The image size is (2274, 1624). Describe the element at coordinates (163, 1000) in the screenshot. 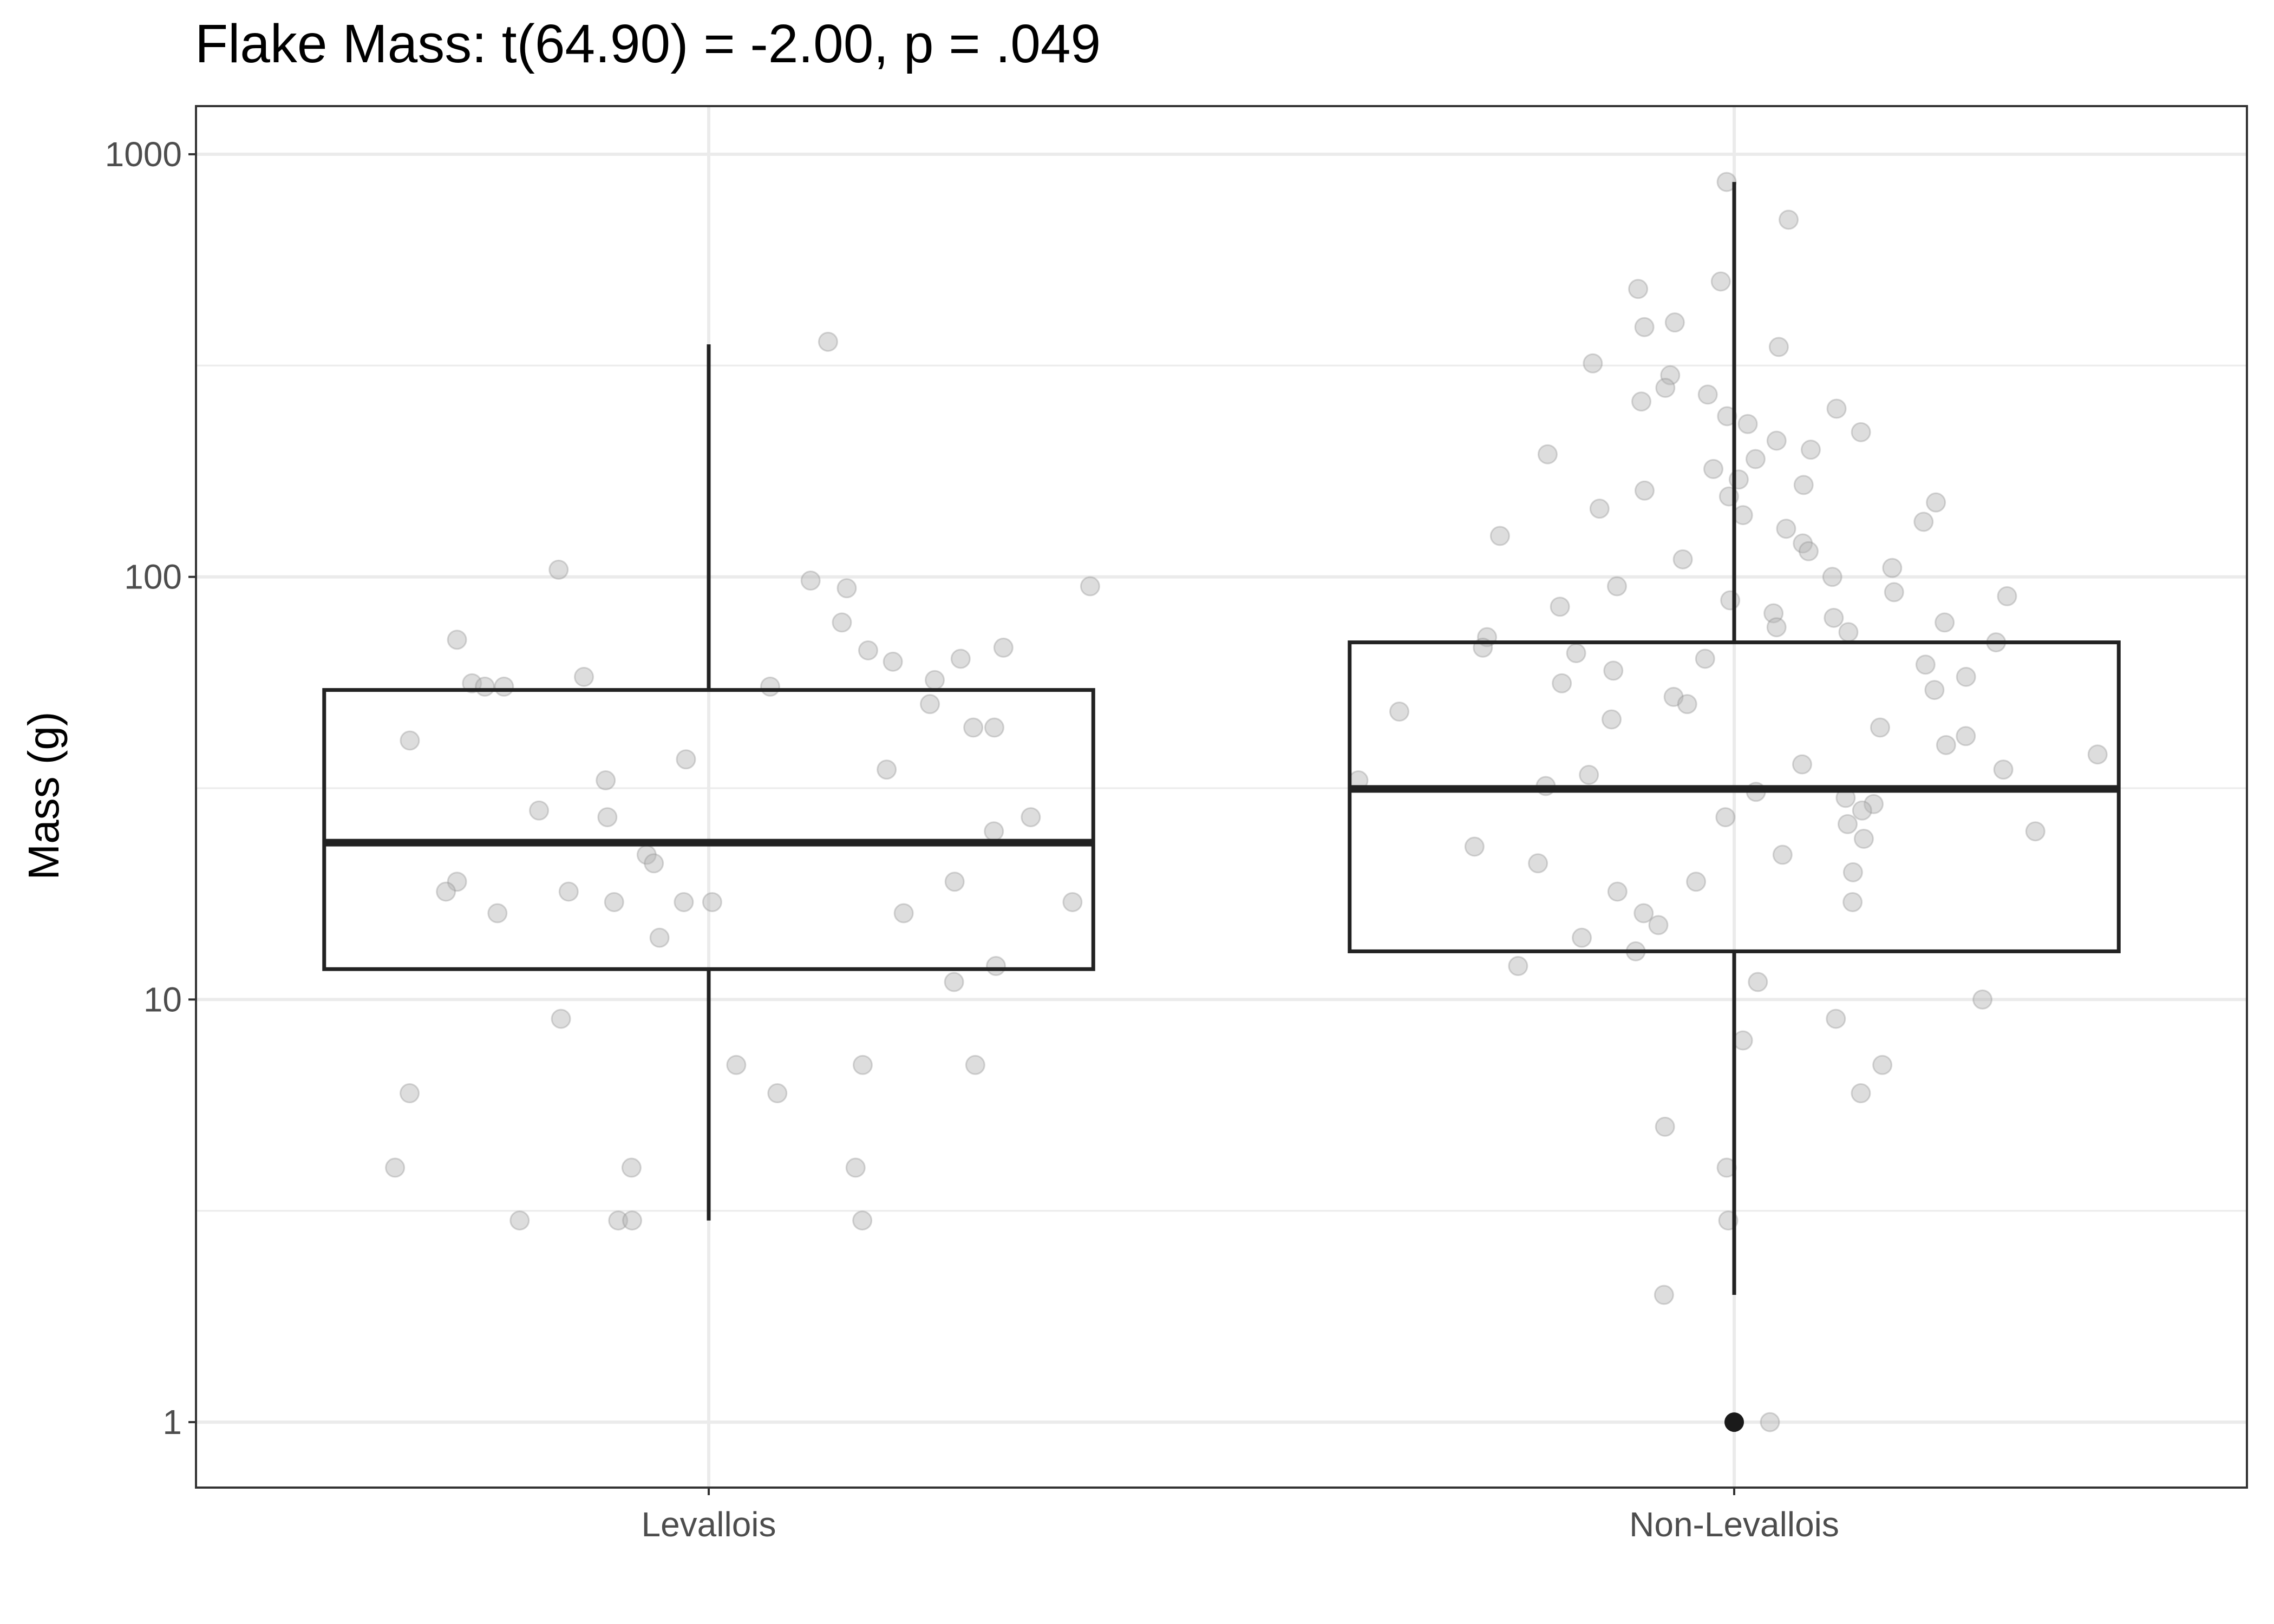

I see `y-tick-label: 10` at that location.